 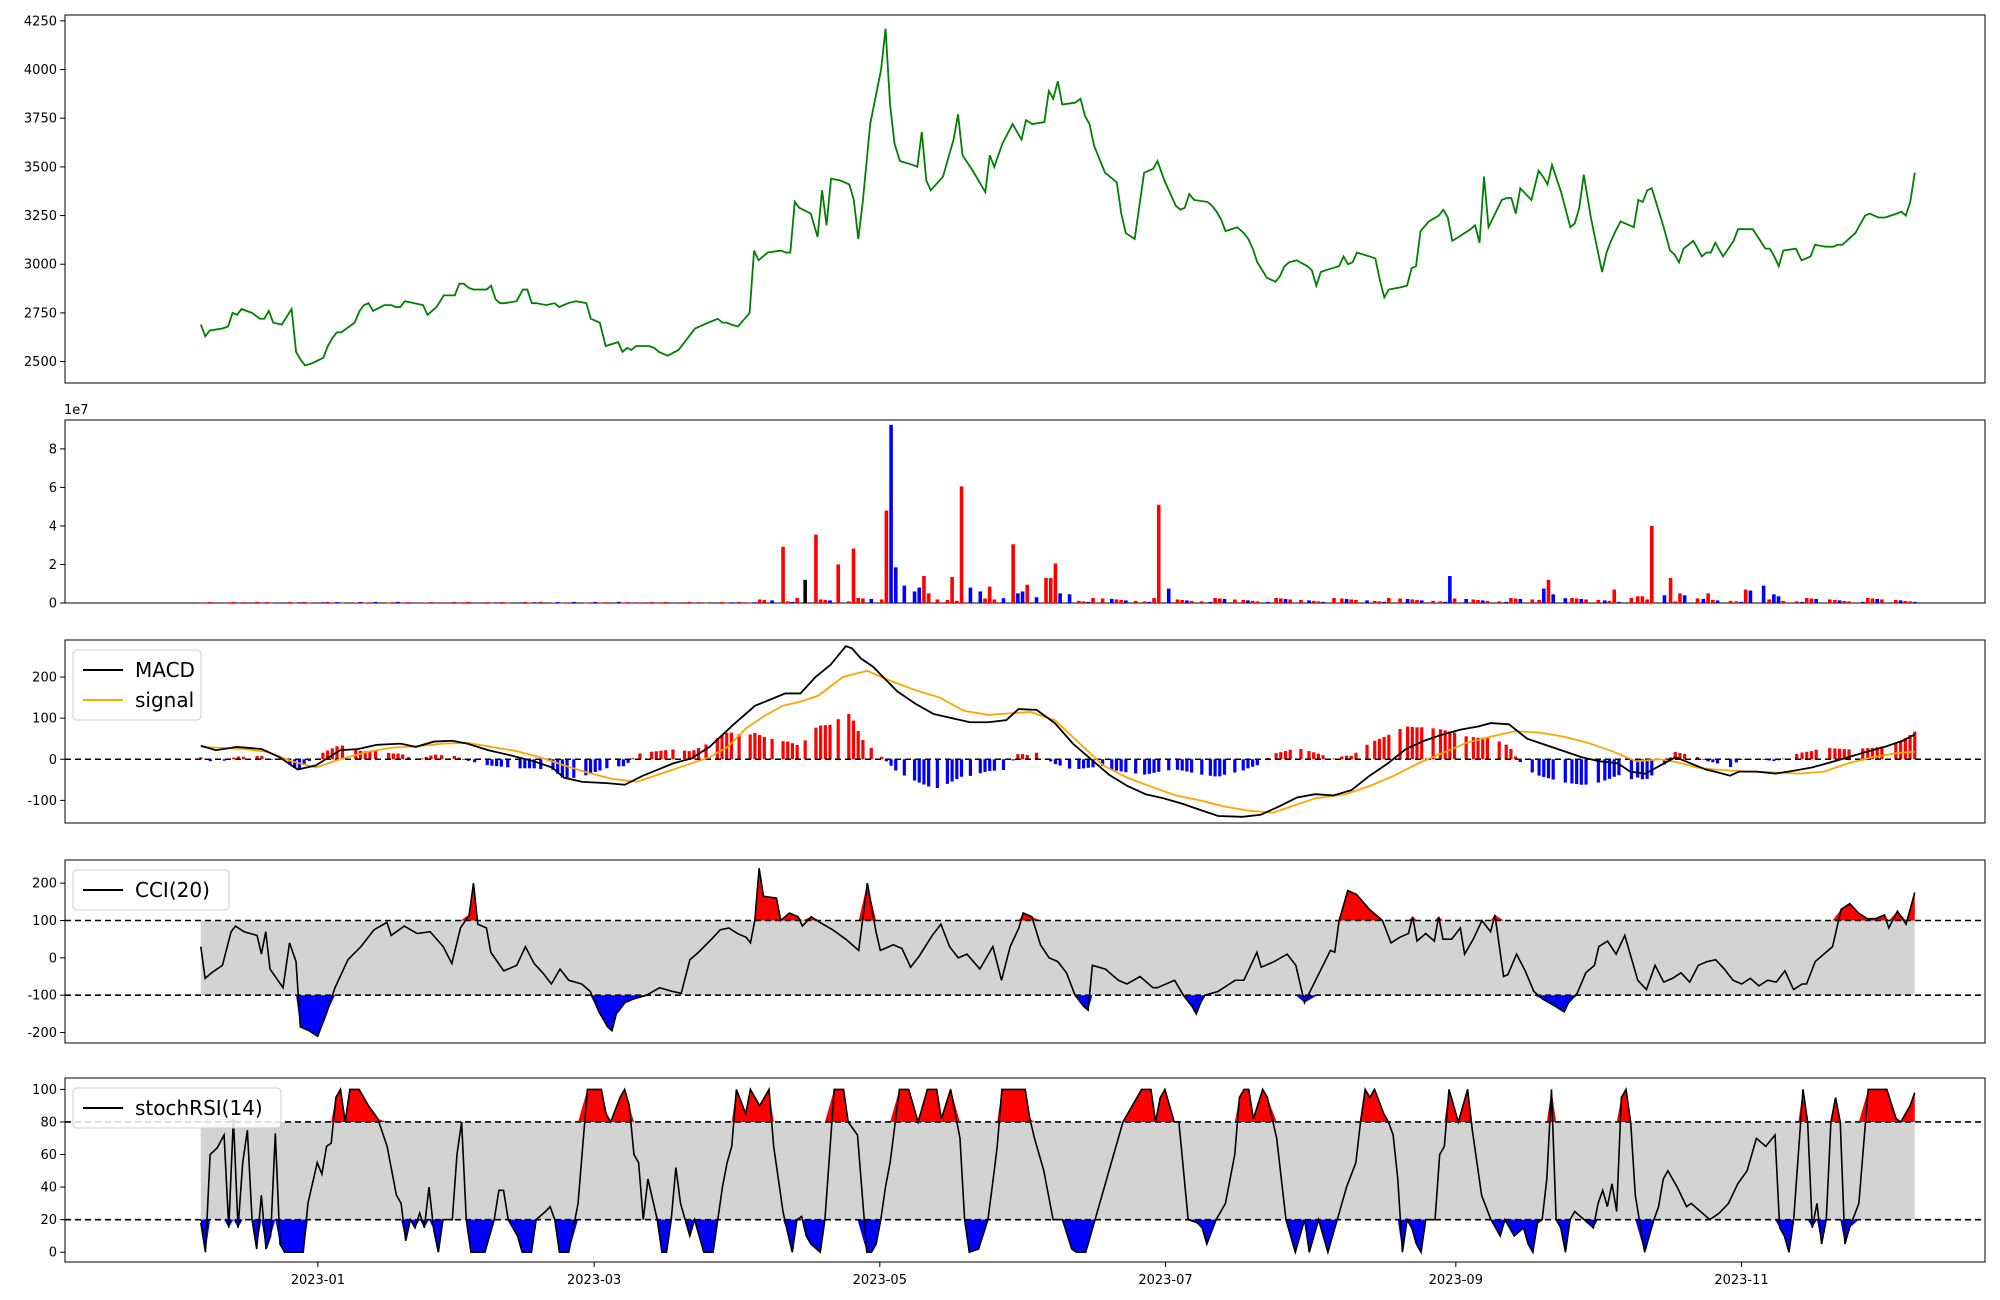 What do you see at coordinates (318, 1280) in the screenshot?
I see `x-tick-label: 2023-01` at bounding box center [318, 1280].